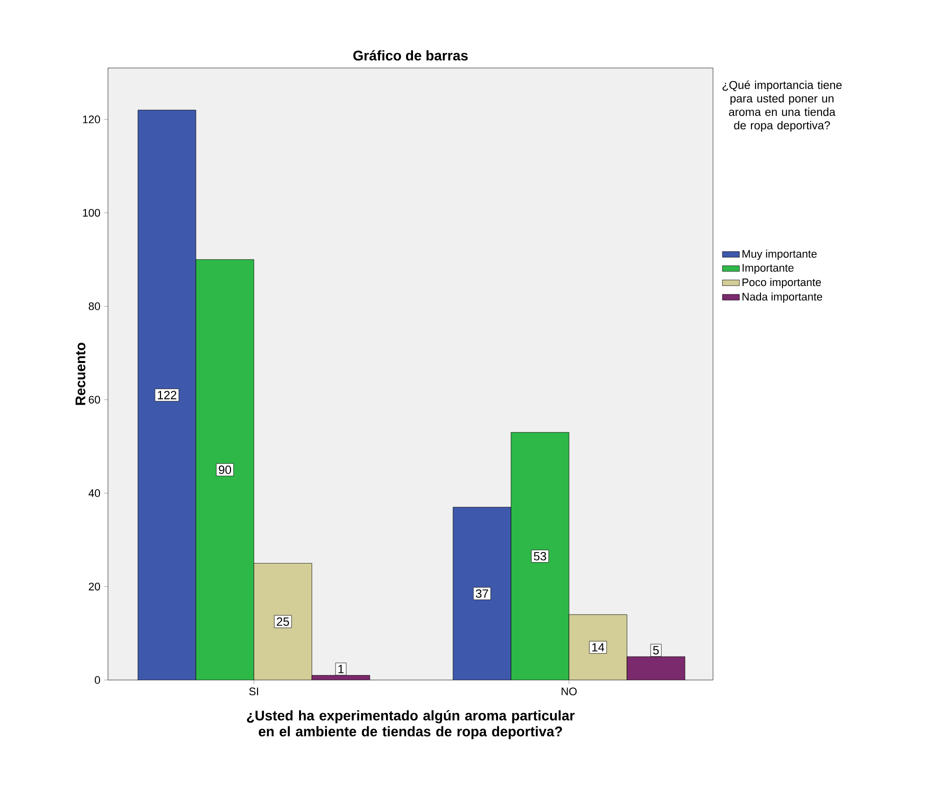  Describe the element at coordinates (410, 55) in the screenshot. I see `chart-title: Gráfico de barras` at that location.